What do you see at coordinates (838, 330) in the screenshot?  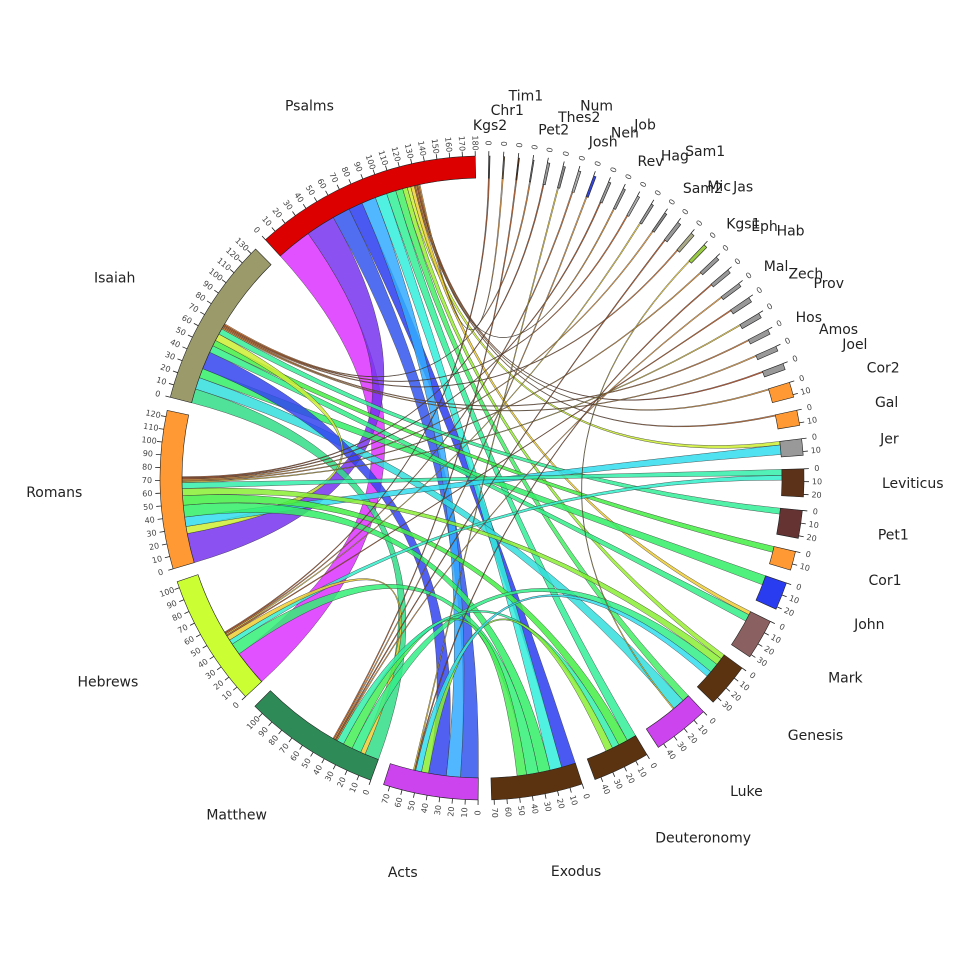 I see `segment-name: Amos` at bounding box center [838, 330].